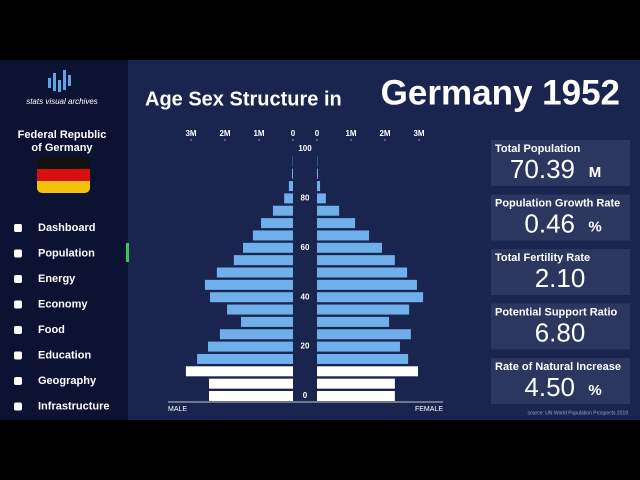 This screenshot has height=480, width=640. I want to click on logo, so click(59, 81).